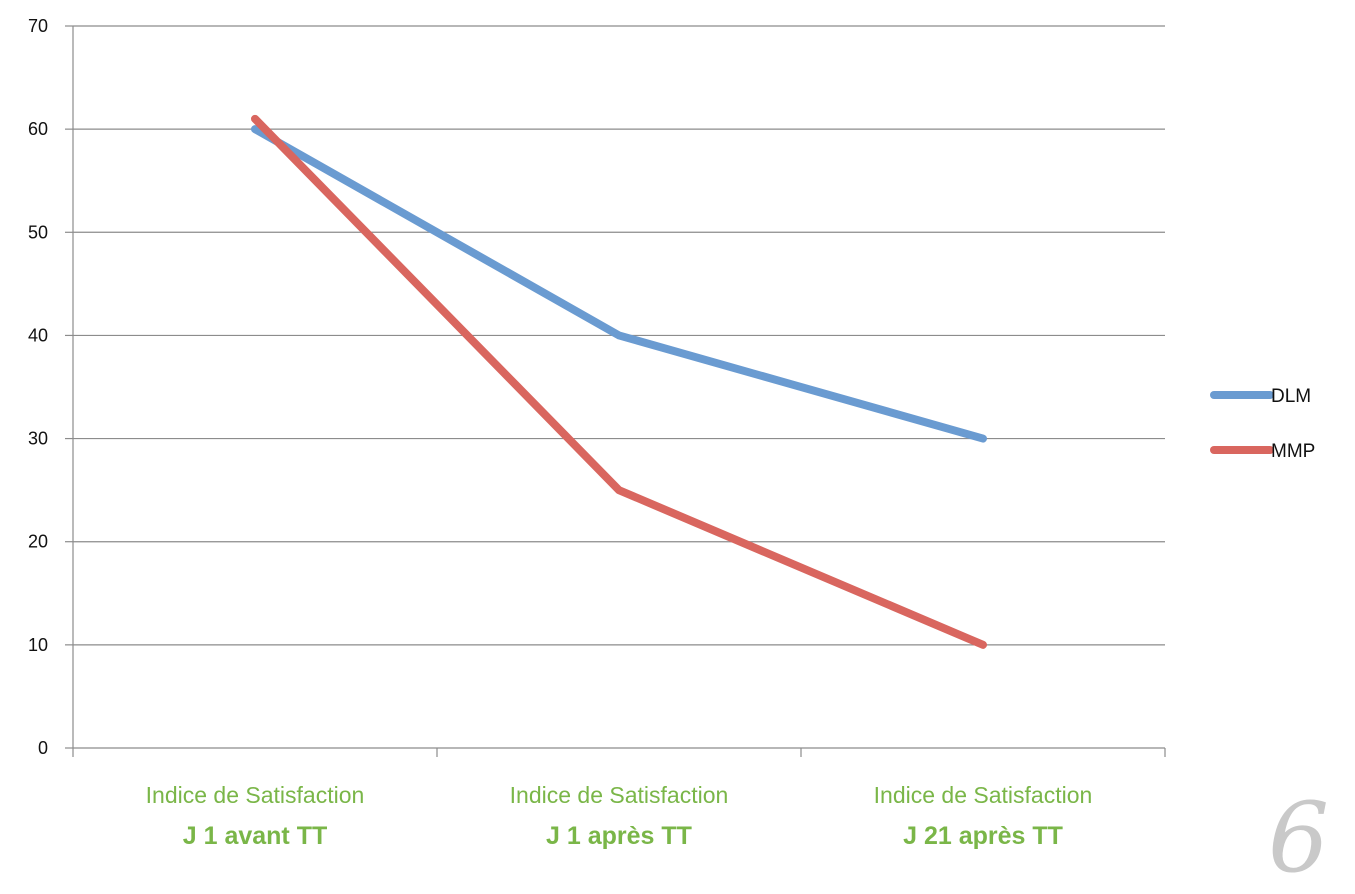 The height and width of the screenshot is (894, 1355). I want to click on x-category-label-2-line2: J 1 après TT, so click(619, 836).